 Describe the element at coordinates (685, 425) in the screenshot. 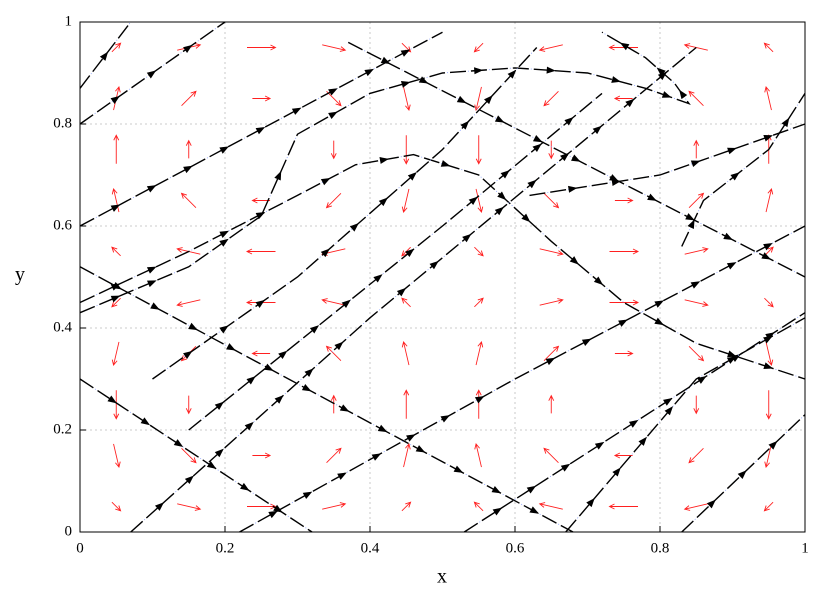

I see `trajectory` at that location.